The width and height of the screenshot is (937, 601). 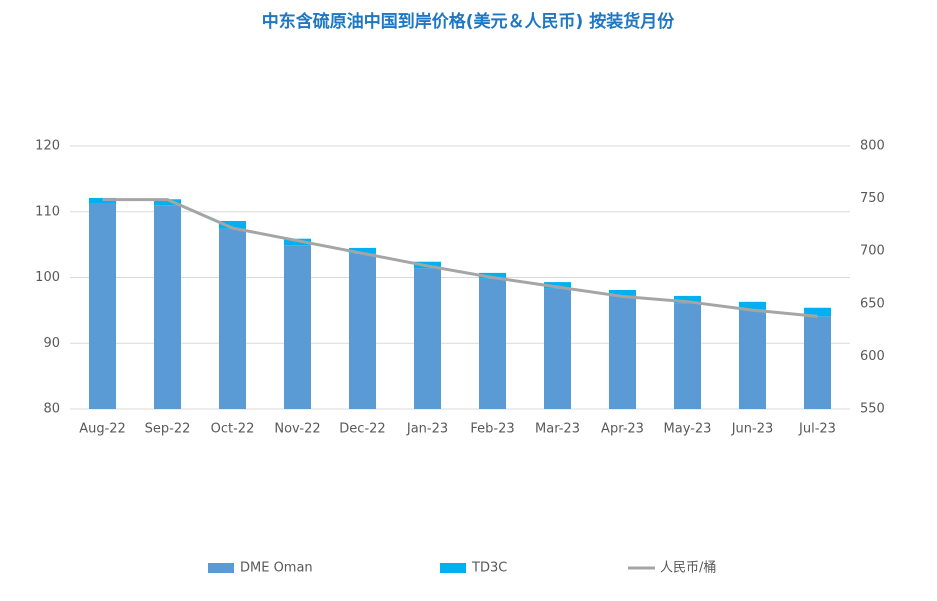 I want to click on y-tick-label: 100, so click(x=47, y=277).